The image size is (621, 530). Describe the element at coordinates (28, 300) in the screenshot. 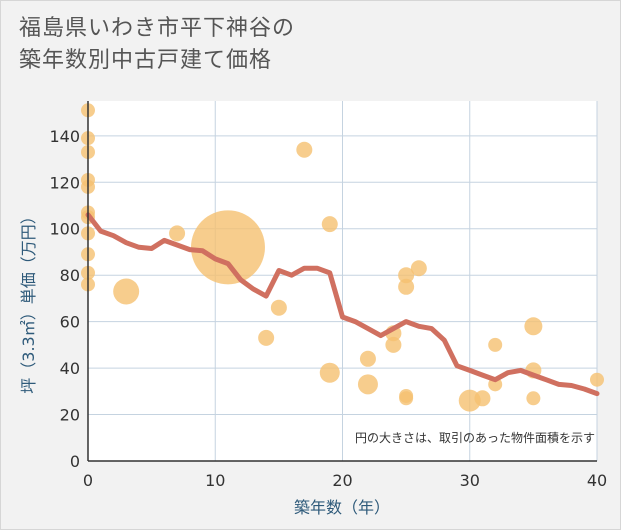

I see `y-axis-label: 坪（3.3㎡）単価（万円）` at that location.